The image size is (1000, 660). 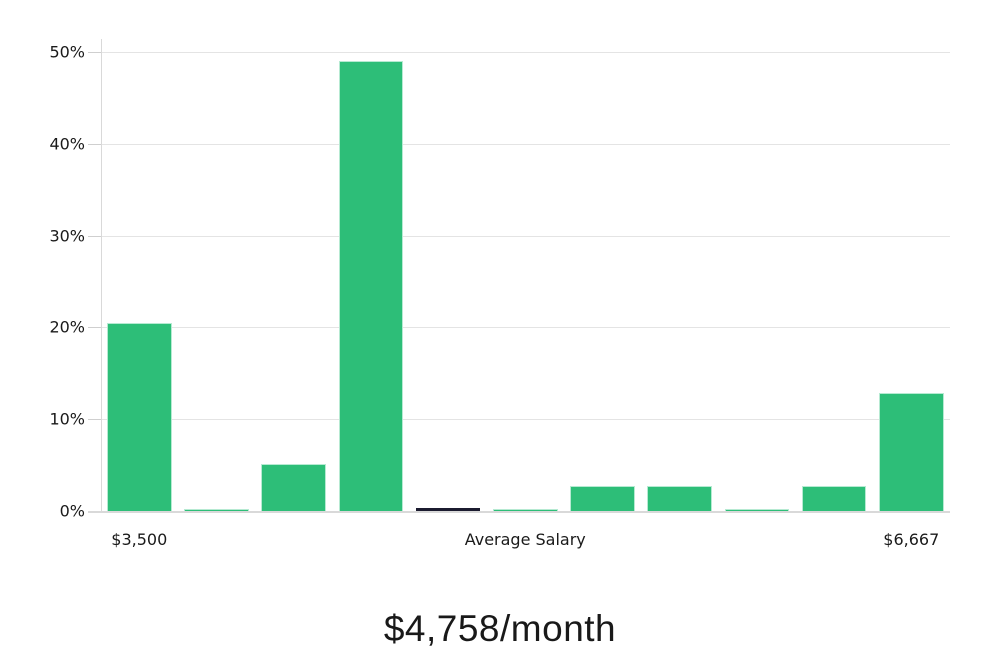 I want to click on gridline-20%, so click(x=525, y=328).